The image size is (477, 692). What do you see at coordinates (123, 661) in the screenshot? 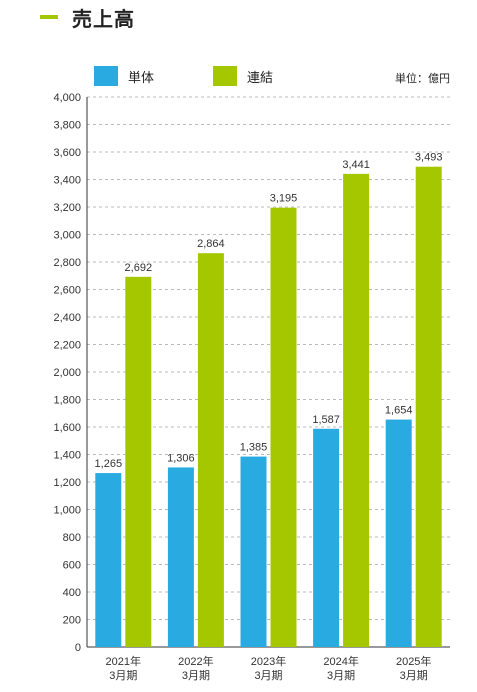
I see `x-category-label: 2021年` at bounding box center [123, 661].